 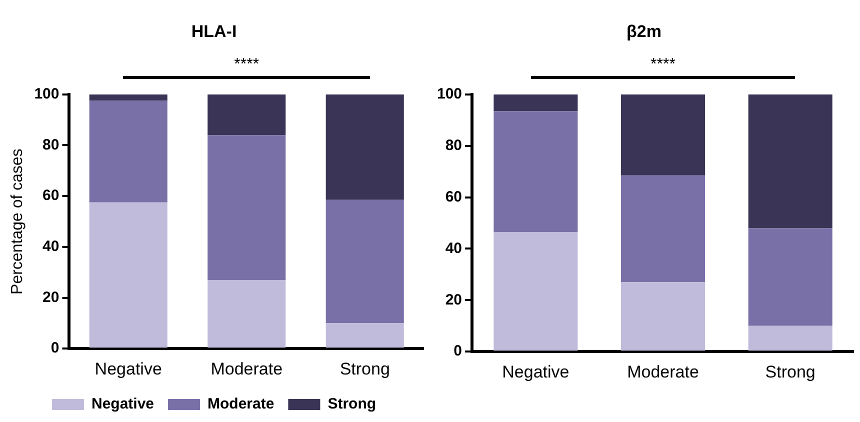 What do you see at coordinates (352, 404) in the screenshot?
I see `legend-label: Strong` at bounding box center [352, 404].